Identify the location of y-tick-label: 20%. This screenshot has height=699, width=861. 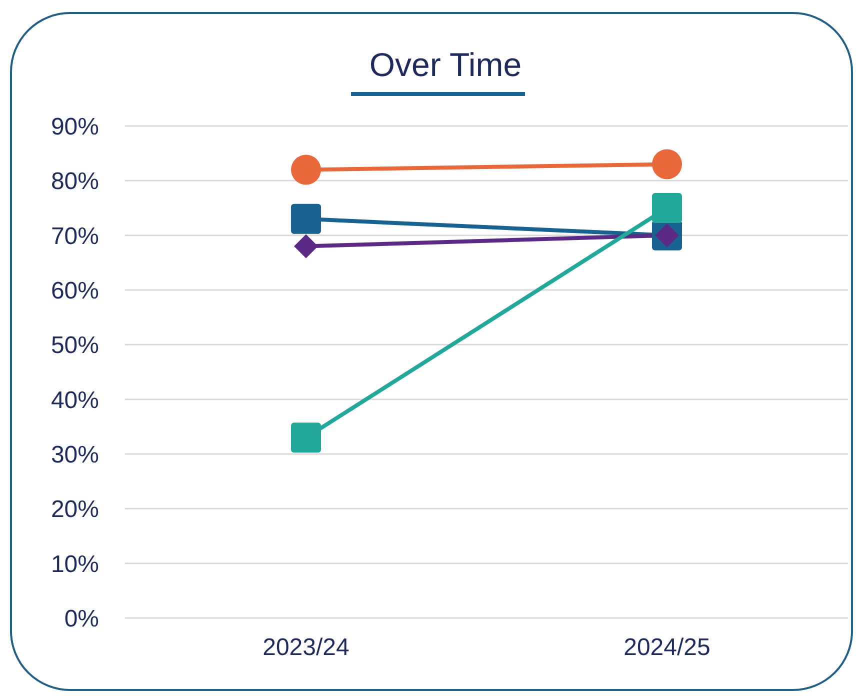
(74, 510).